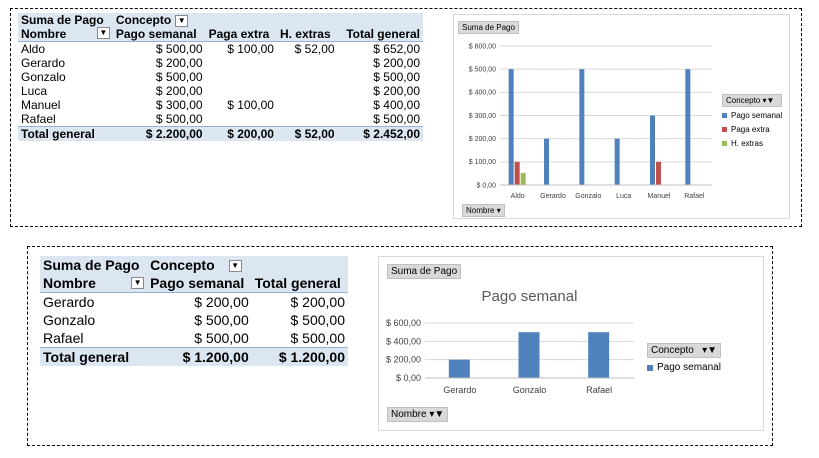 The image size is (819, 458). What do you see at coordinates (482, 139) in the screenshot?
I see `y-tick-label: $ 200,00` at bounding box center [482, 139].